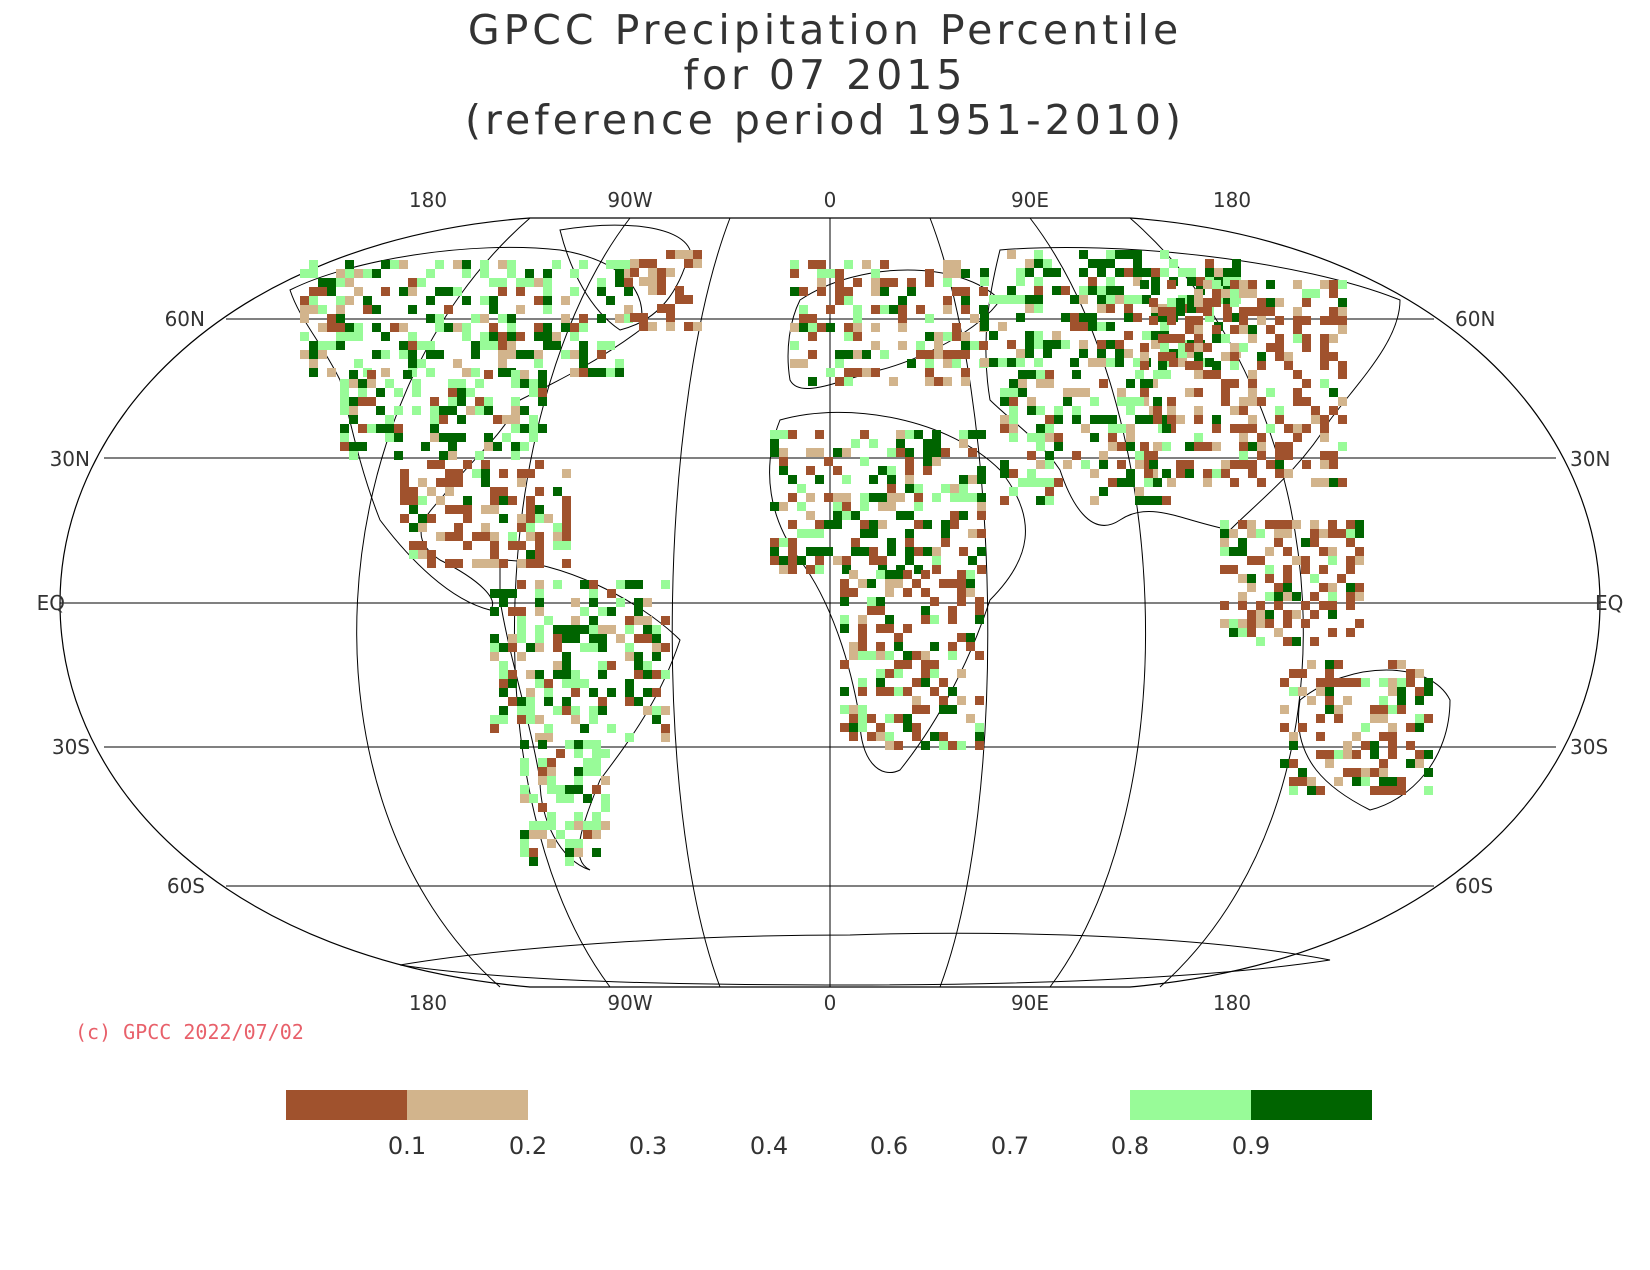  I want to click on top-lon-labels: 180 90W 0 90E 180, so click(830, 200).